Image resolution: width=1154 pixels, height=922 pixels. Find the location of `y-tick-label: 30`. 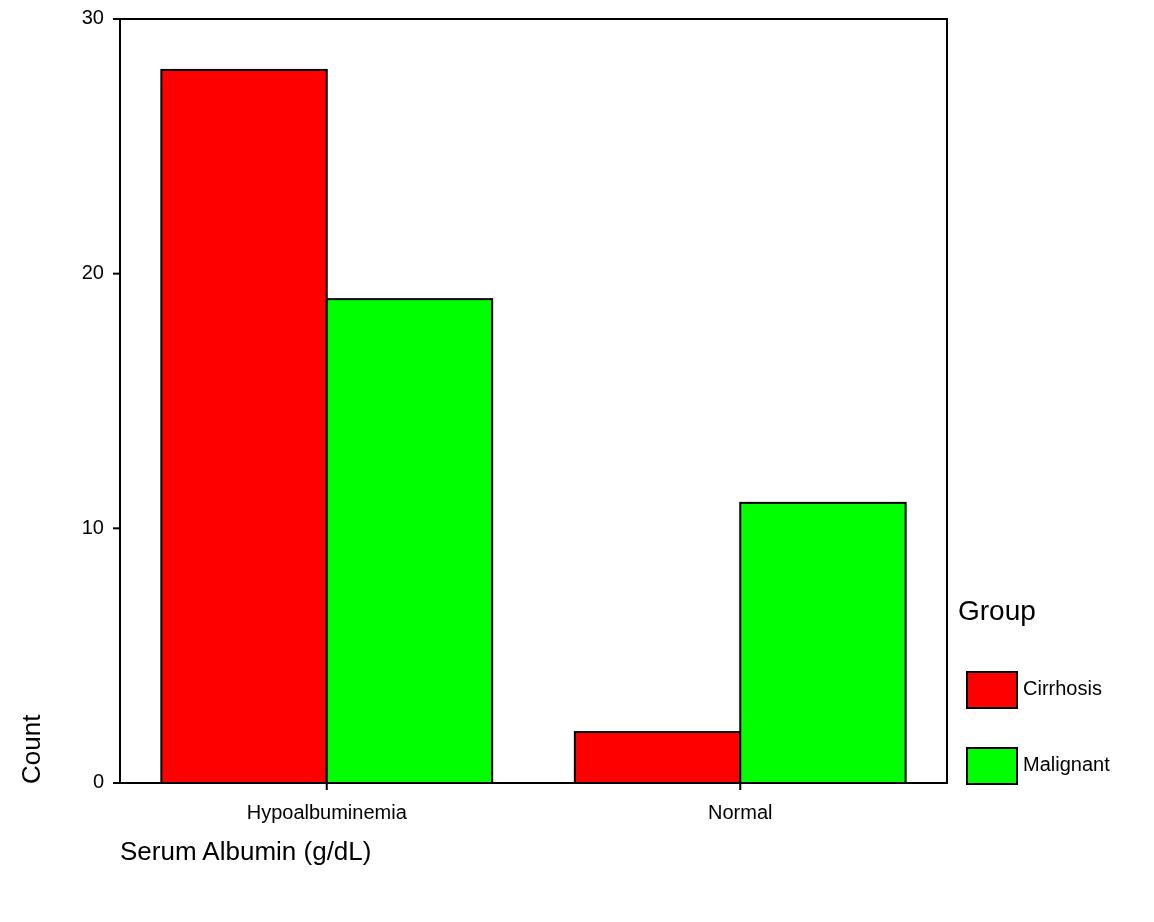

y-tick-label: 30 is located at coordinates (92, 17).